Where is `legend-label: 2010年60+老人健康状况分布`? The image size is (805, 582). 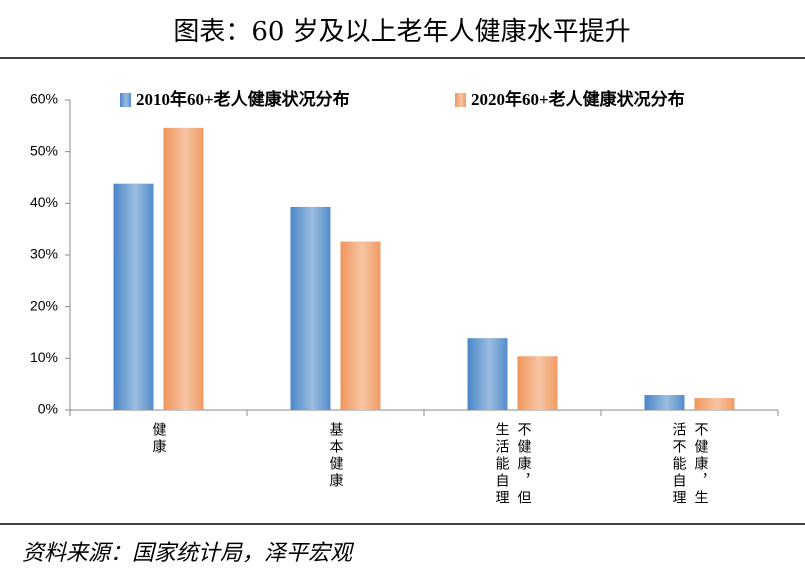
legend-label: 2010年60+老人健康状况分布 is located at coordinates (243, 99).